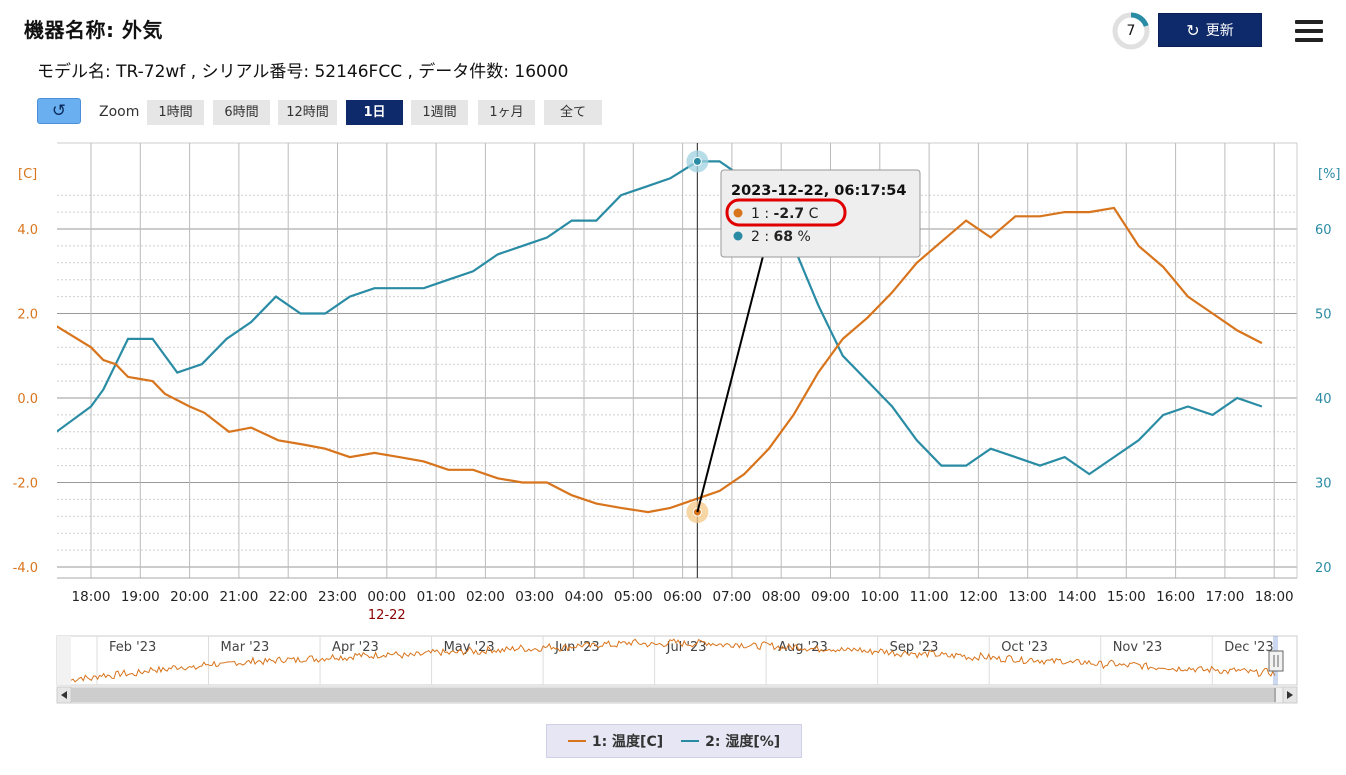 This screenshot has width=1346, height=775. Describe the element at coordinates (1219, 31) in the screenshot. I see `refresh-label: 更新` at that location.